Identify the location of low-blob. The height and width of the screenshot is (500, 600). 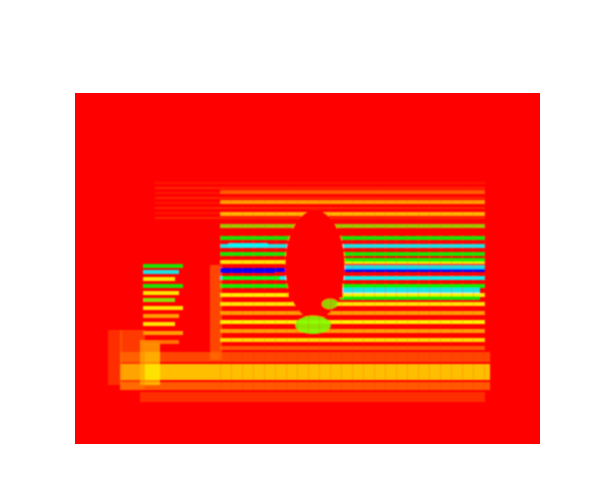
(313, 325).